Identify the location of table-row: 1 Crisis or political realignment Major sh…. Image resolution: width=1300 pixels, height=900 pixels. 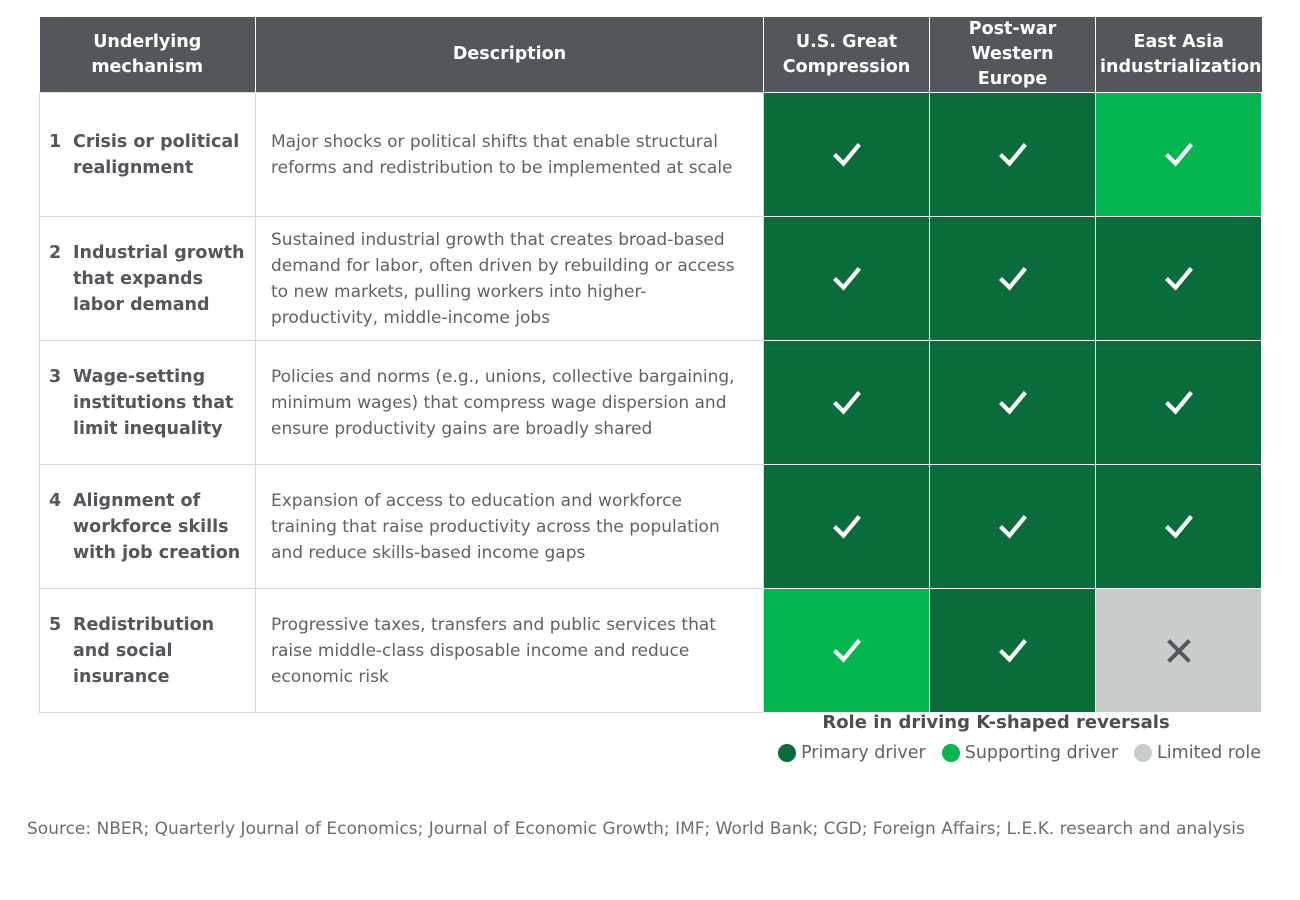
(650, 154).